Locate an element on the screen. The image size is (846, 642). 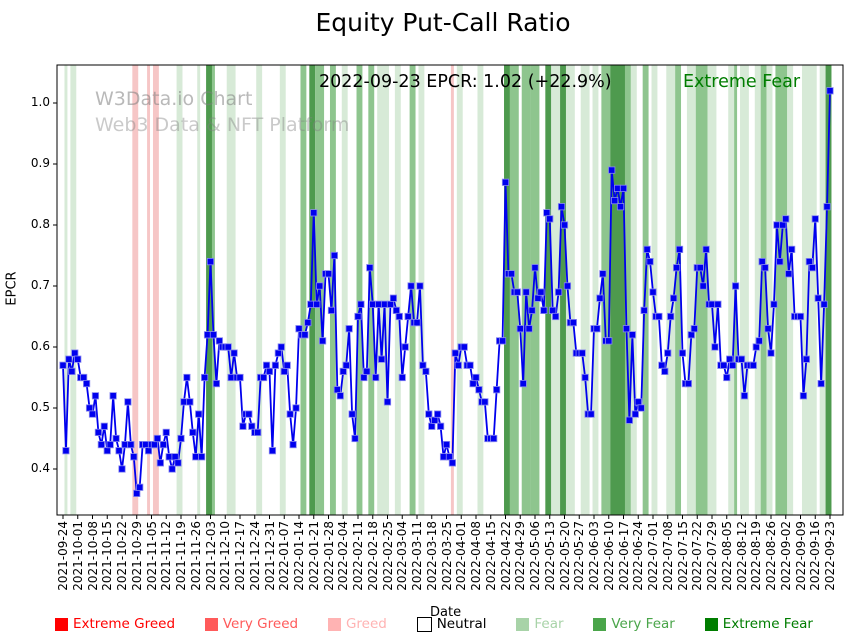
legend-item: Fear is located at coordinates (540, 624).